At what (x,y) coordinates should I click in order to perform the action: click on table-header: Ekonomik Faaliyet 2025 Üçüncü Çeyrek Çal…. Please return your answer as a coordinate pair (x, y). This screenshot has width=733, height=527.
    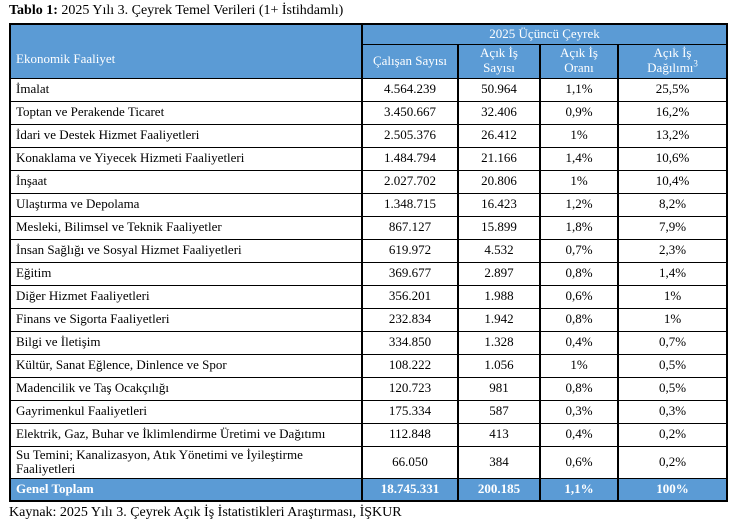
    Looking at the image, I should click on (369, 51).